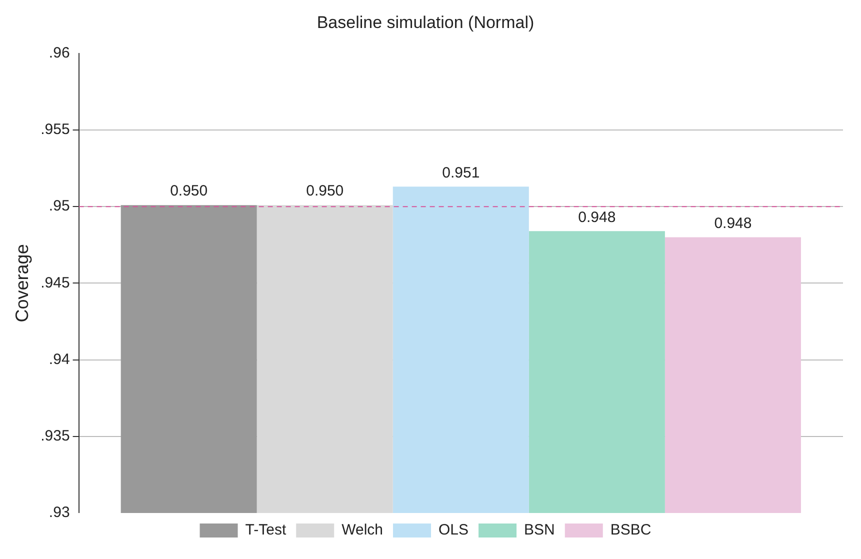 The height and width of the screenshot is (559, 861). Describe the element at coordinates (631, 530) in the screenshot. I see `legend-label: BSBC` at that location.